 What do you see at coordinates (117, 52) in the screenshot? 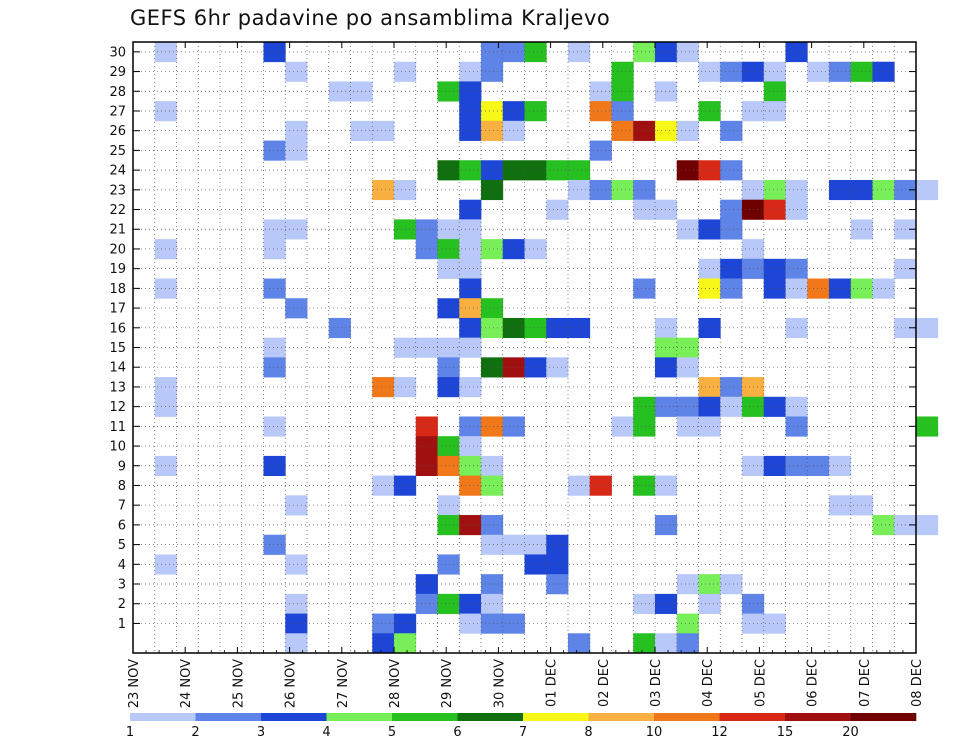
I see `y-tick-label: 30` at bounding box center [117, 52].